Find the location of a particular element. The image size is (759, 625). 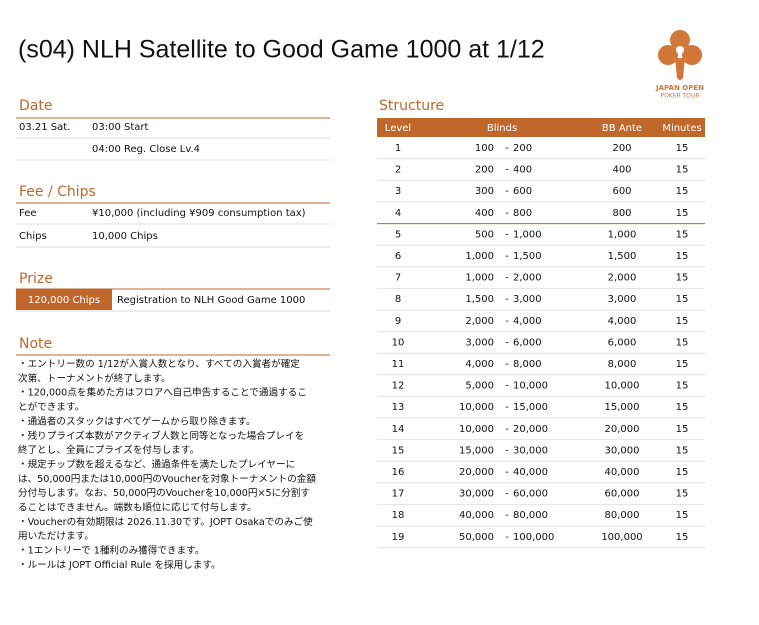

big-blind: 6,000 is located at coordinates (527, 342).